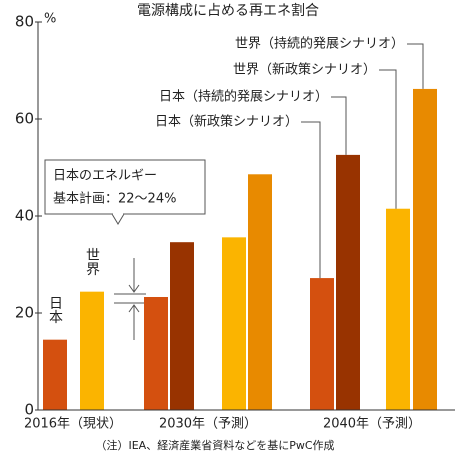  What do you see at coordinates (372, 424) in the screenshot?
I see `x-tick-label: 2040年（予測）` at bounding box center [372, 424].